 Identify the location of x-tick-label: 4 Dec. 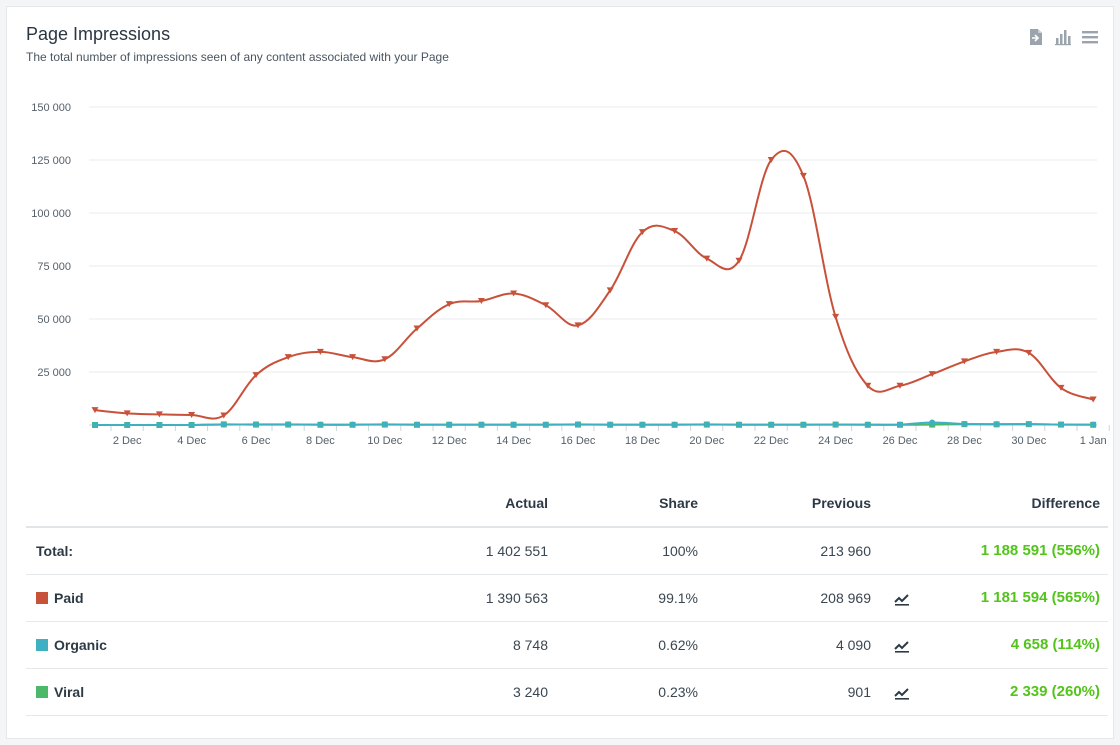
(191, 441).